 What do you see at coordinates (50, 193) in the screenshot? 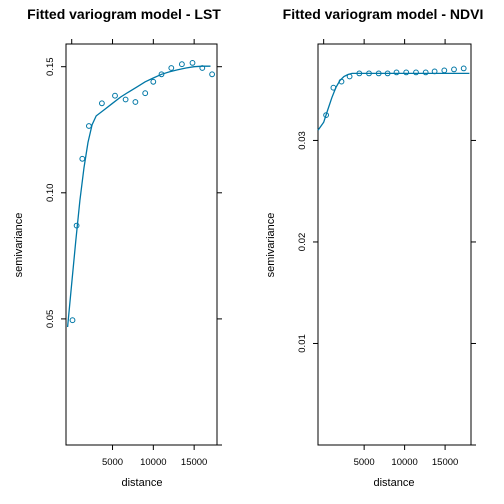
I see `y-tick-label: 0.10` at bounding box center [50, 193].